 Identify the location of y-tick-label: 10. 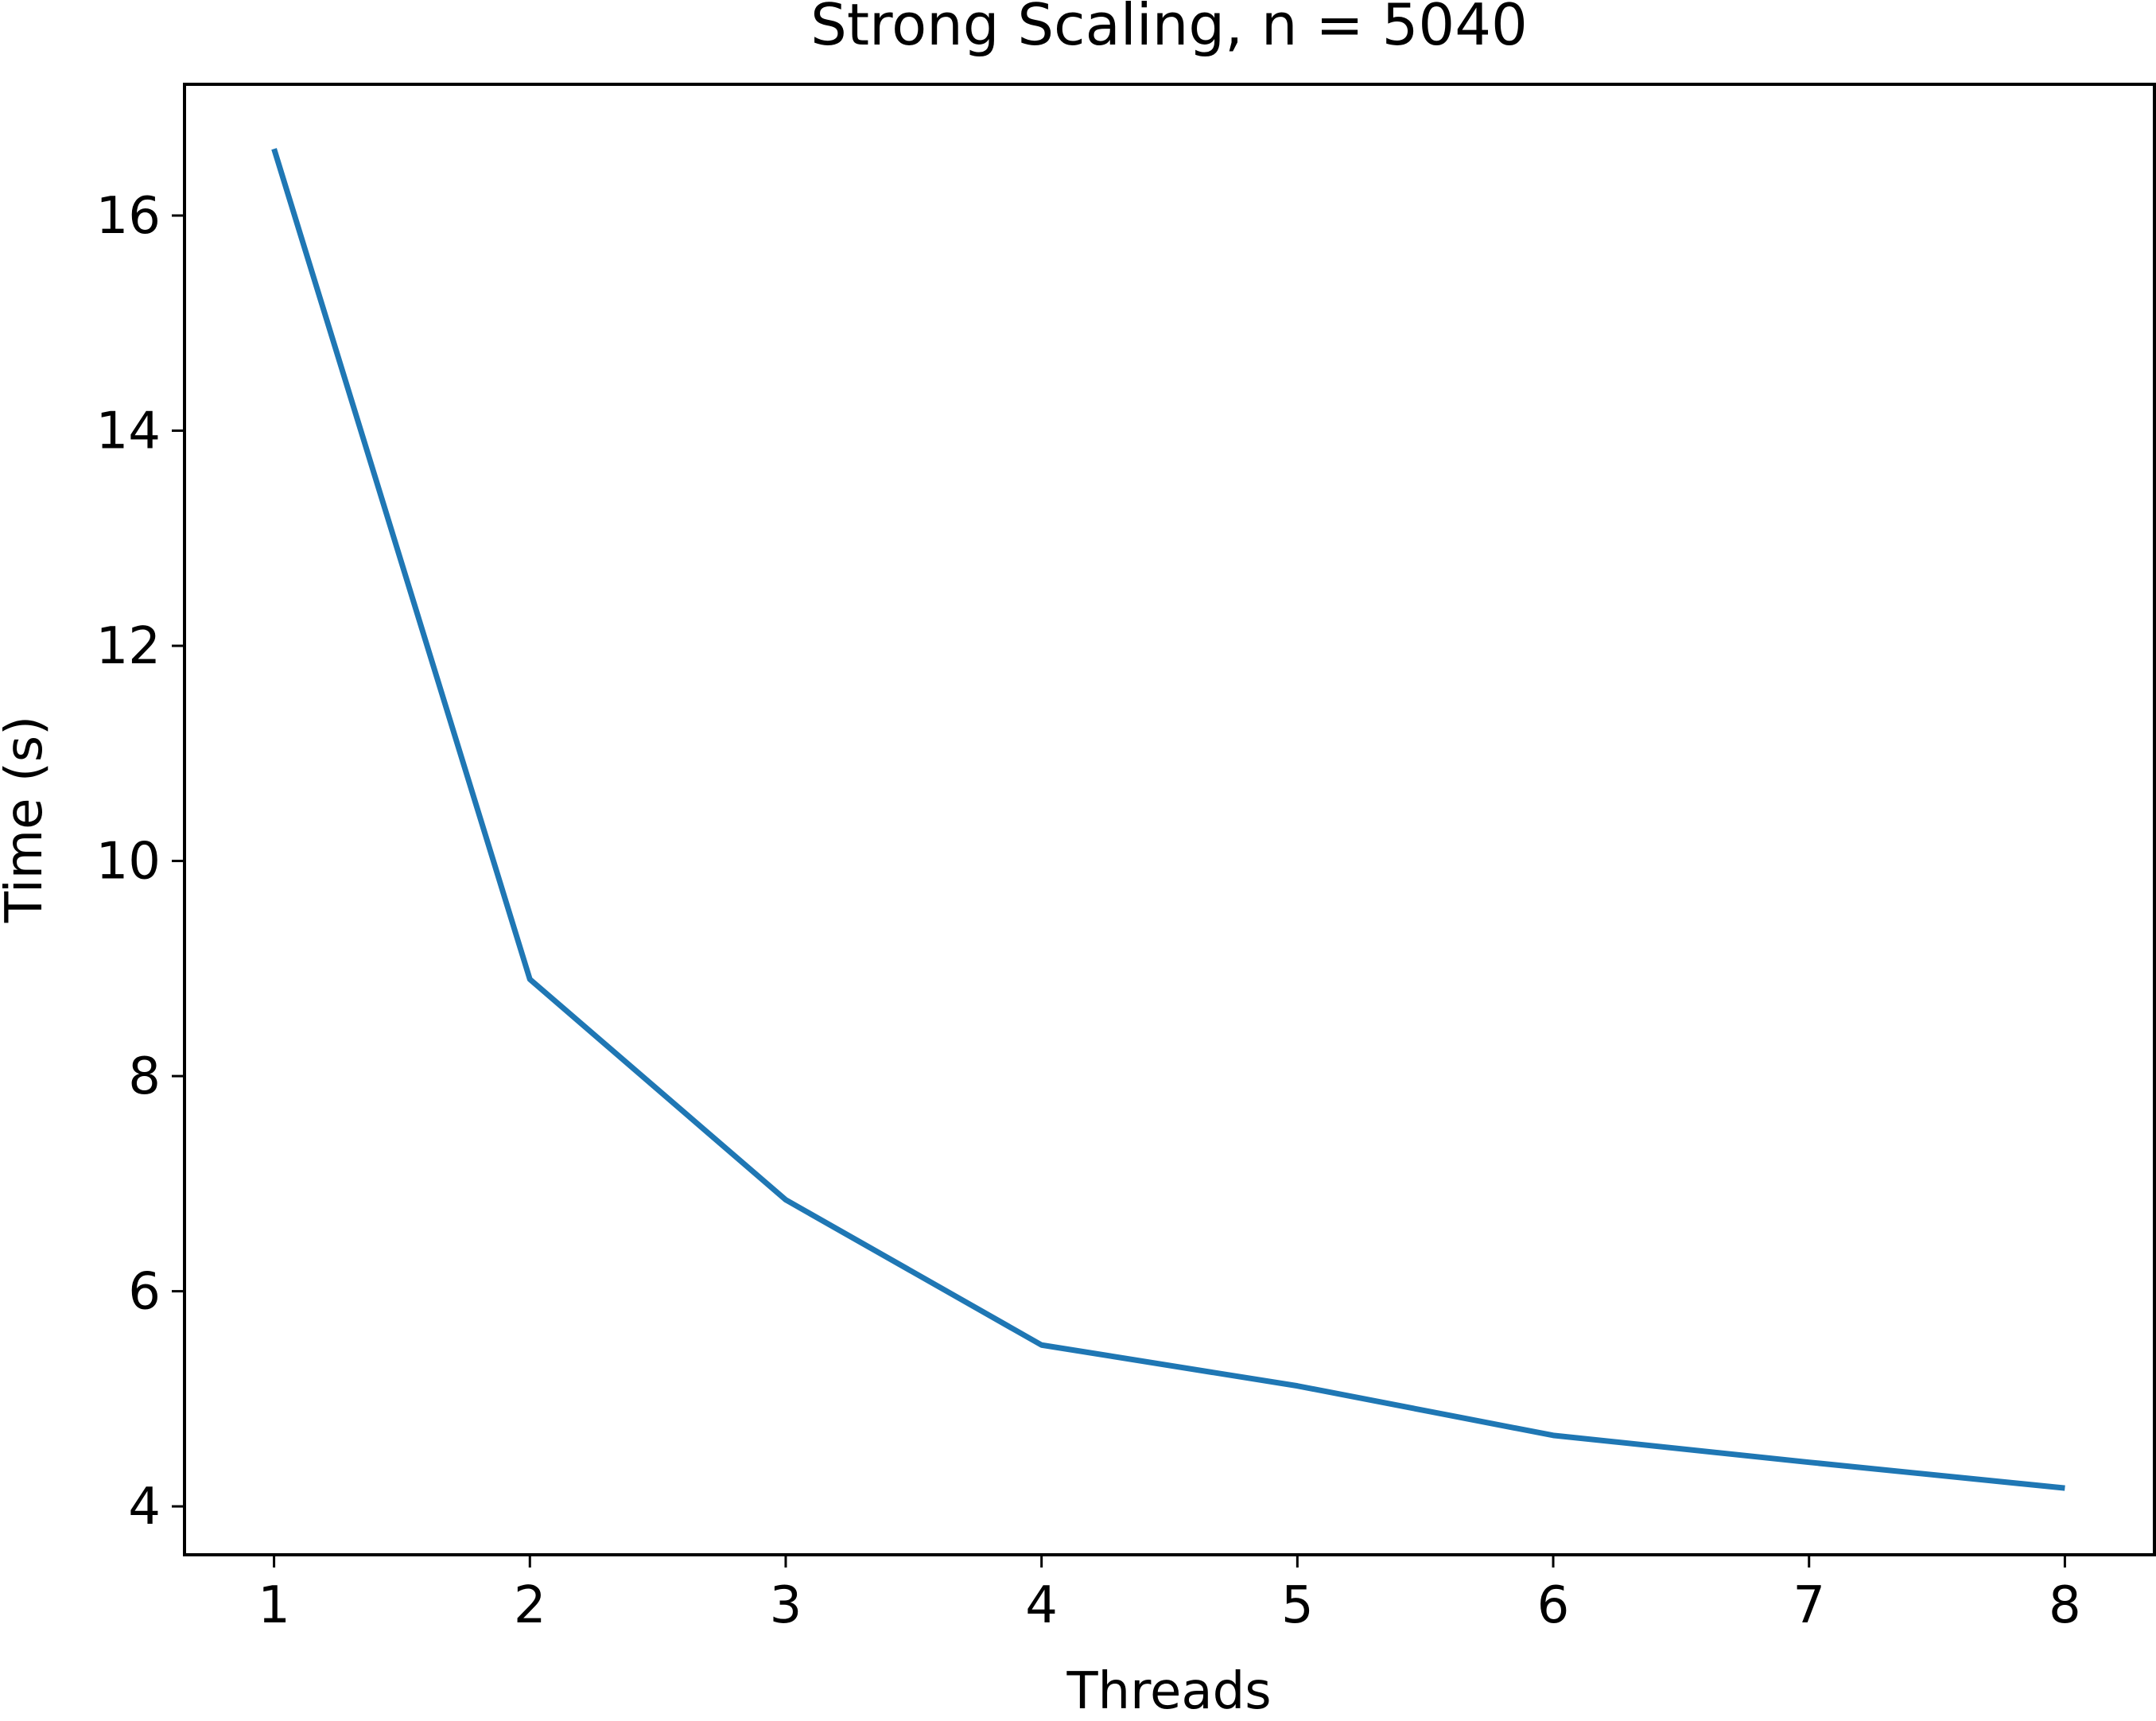
(128, 862).